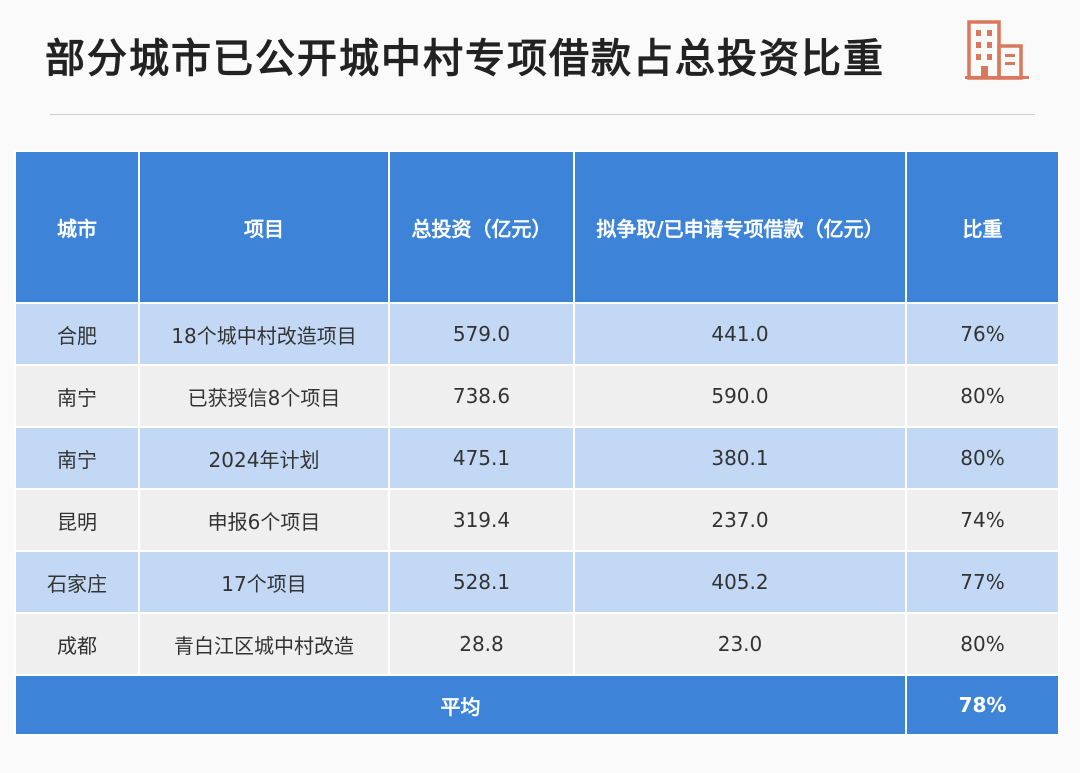  I want to click on average-row: 平均 78%, so click(537, 705).